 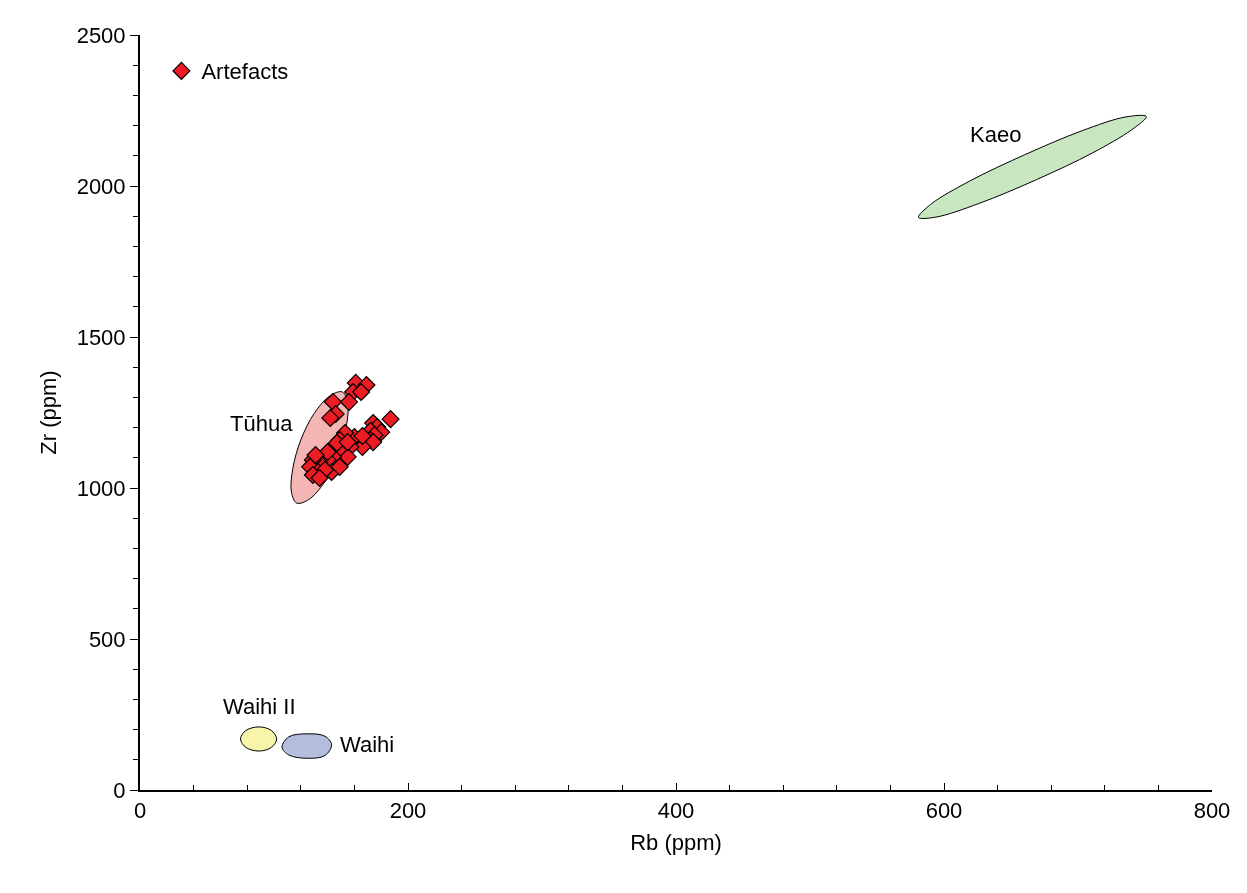 What do you see at coordinates (676, 842) in the screenshot?
I see `x-axis-title: Rb (ppm)` at bounding box center [676, 842].